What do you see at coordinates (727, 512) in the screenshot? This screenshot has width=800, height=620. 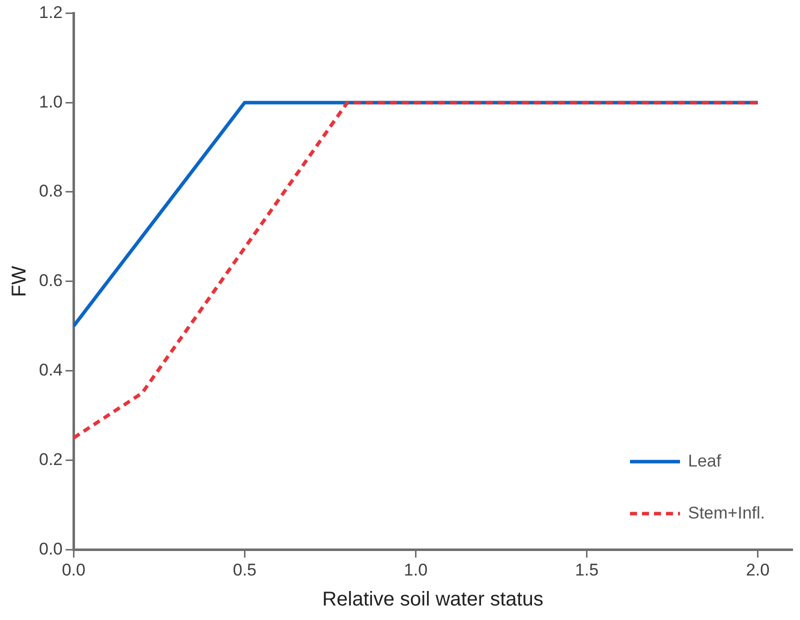 I see `legend-label: Stem+Infl.` at bounding box center [727, 512].